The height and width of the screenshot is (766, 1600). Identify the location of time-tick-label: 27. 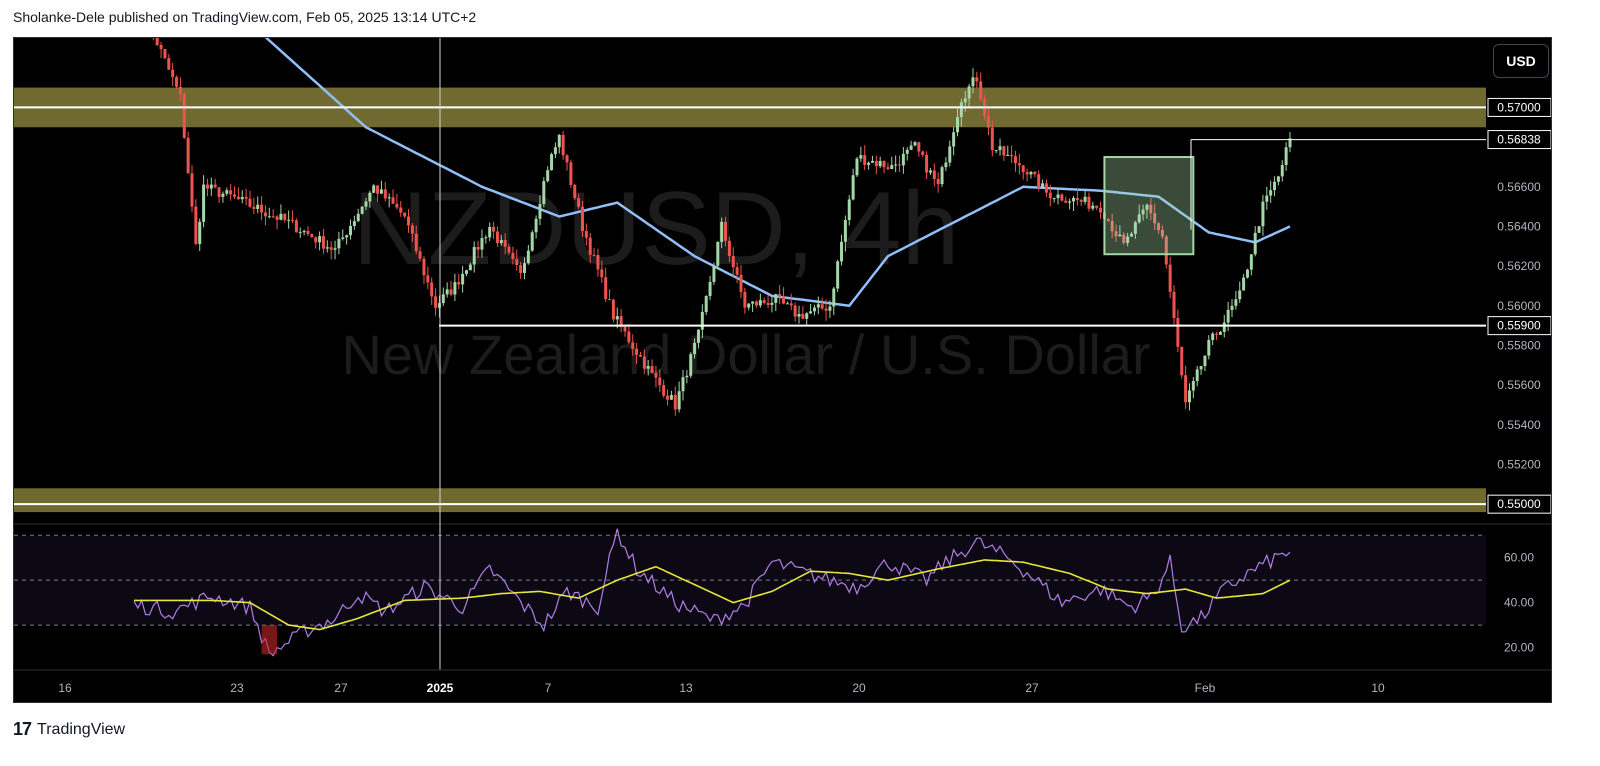
(341, 688).